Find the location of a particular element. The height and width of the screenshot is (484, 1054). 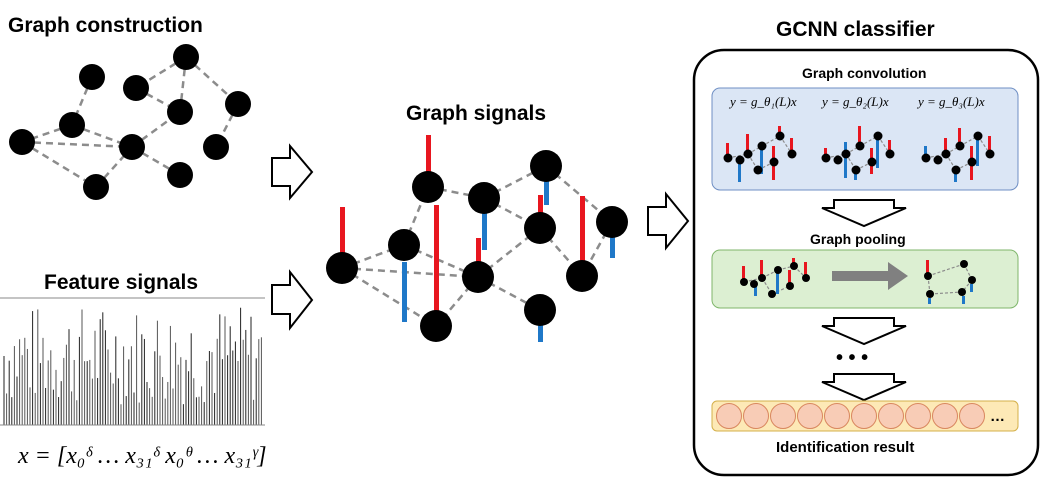

filter-formula-1: y = g_θ₁(L)x is located at coordinates (762, 101).